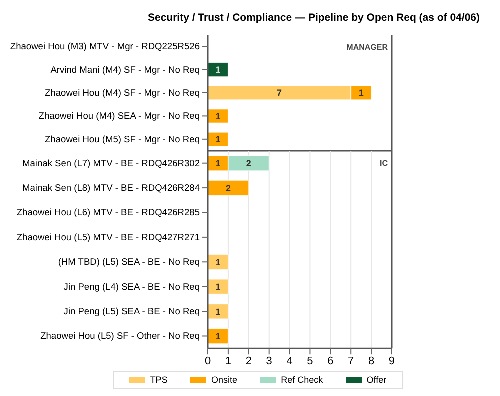  Describe the element at coordinates (351, 361) in the screenshot. I see `x-tick-label: 7` at that location.